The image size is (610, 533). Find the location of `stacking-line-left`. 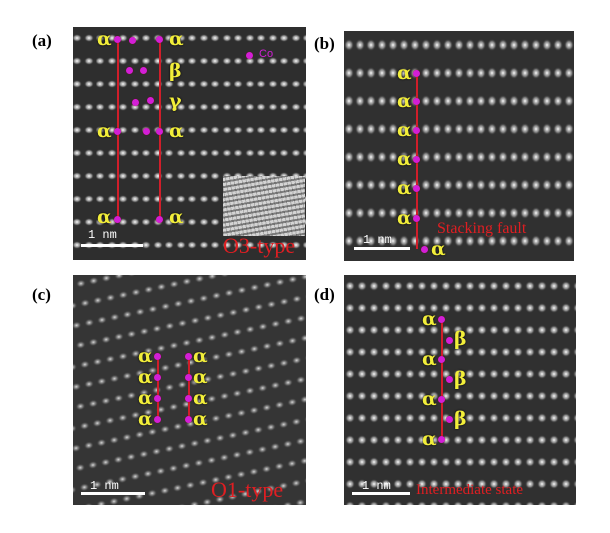

stacking-line-left is located at coordinates (158, 388).